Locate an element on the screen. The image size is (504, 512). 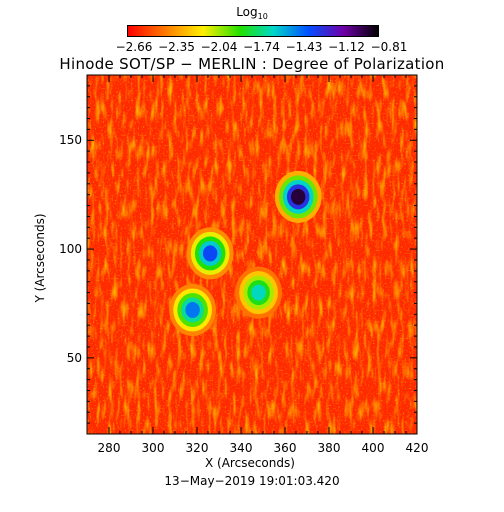
colorbar-tick-label: −1.43 is located at coordinates (304, 47).